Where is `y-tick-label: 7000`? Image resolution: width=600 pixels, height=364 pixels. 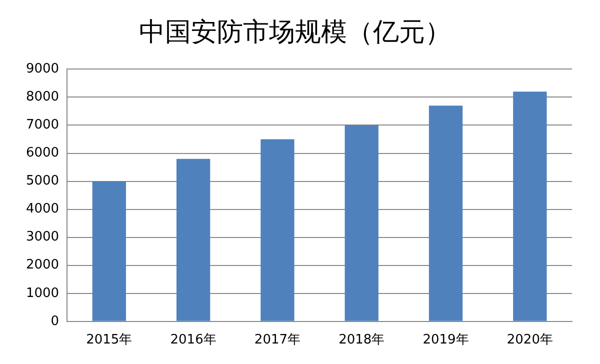
y-tick-label: 7000 is located at coordinates (43, 125).